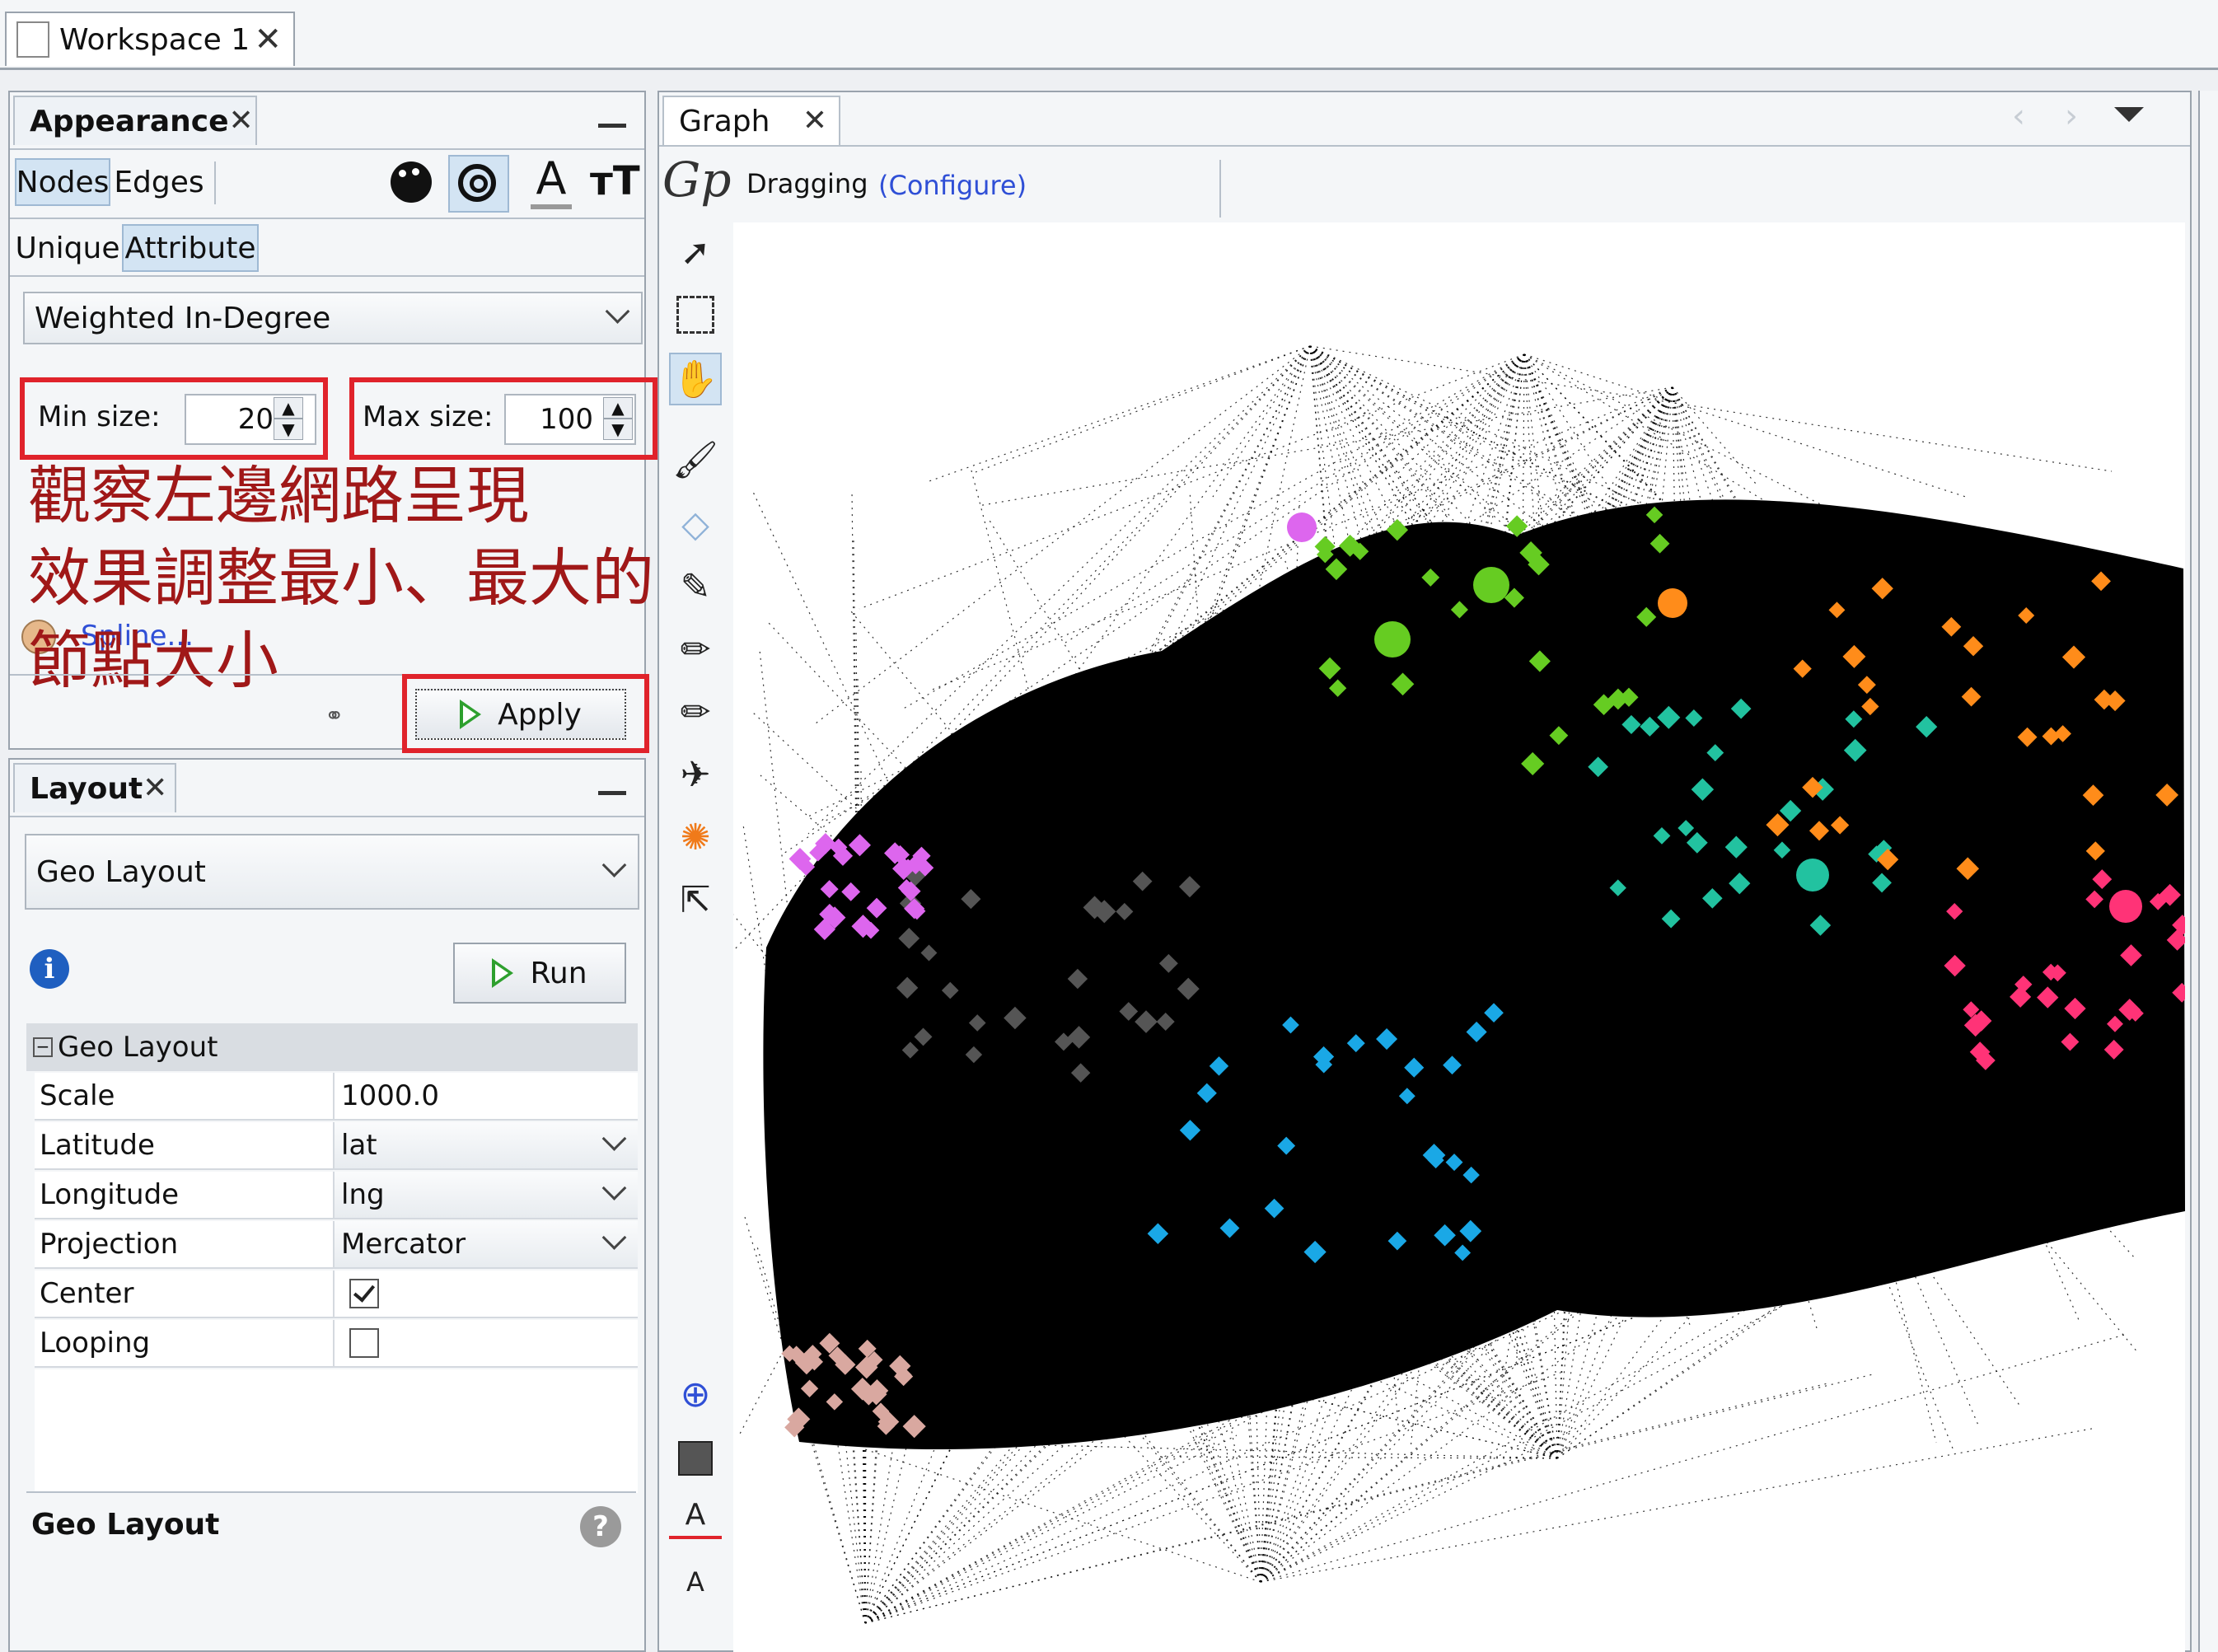  I want to click on run-label: Run, so click(558, 973).